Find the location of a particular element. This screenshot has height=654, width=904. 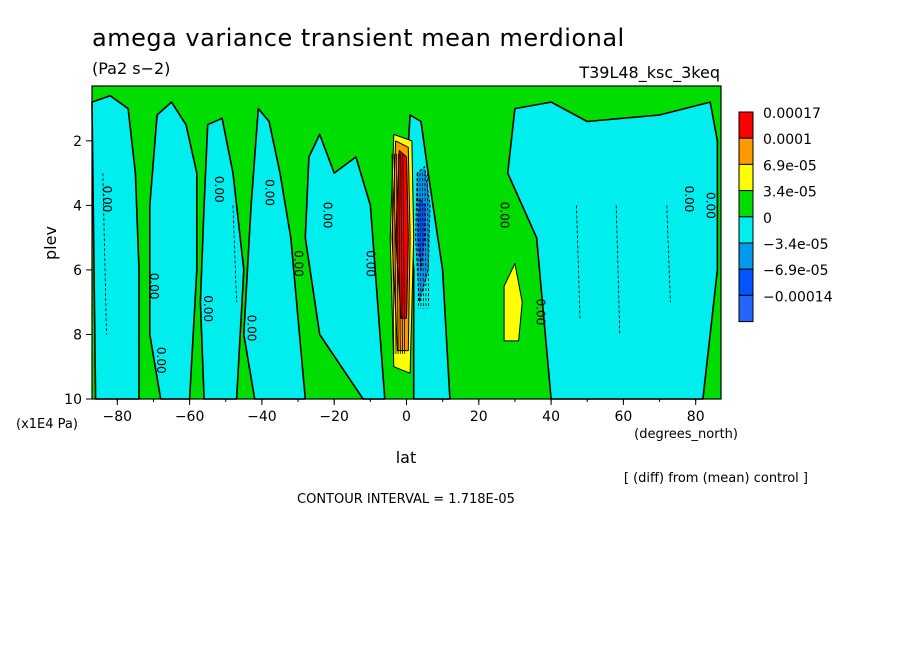

legend-label: 3.4e-05 is located at coordinates (790, 193).